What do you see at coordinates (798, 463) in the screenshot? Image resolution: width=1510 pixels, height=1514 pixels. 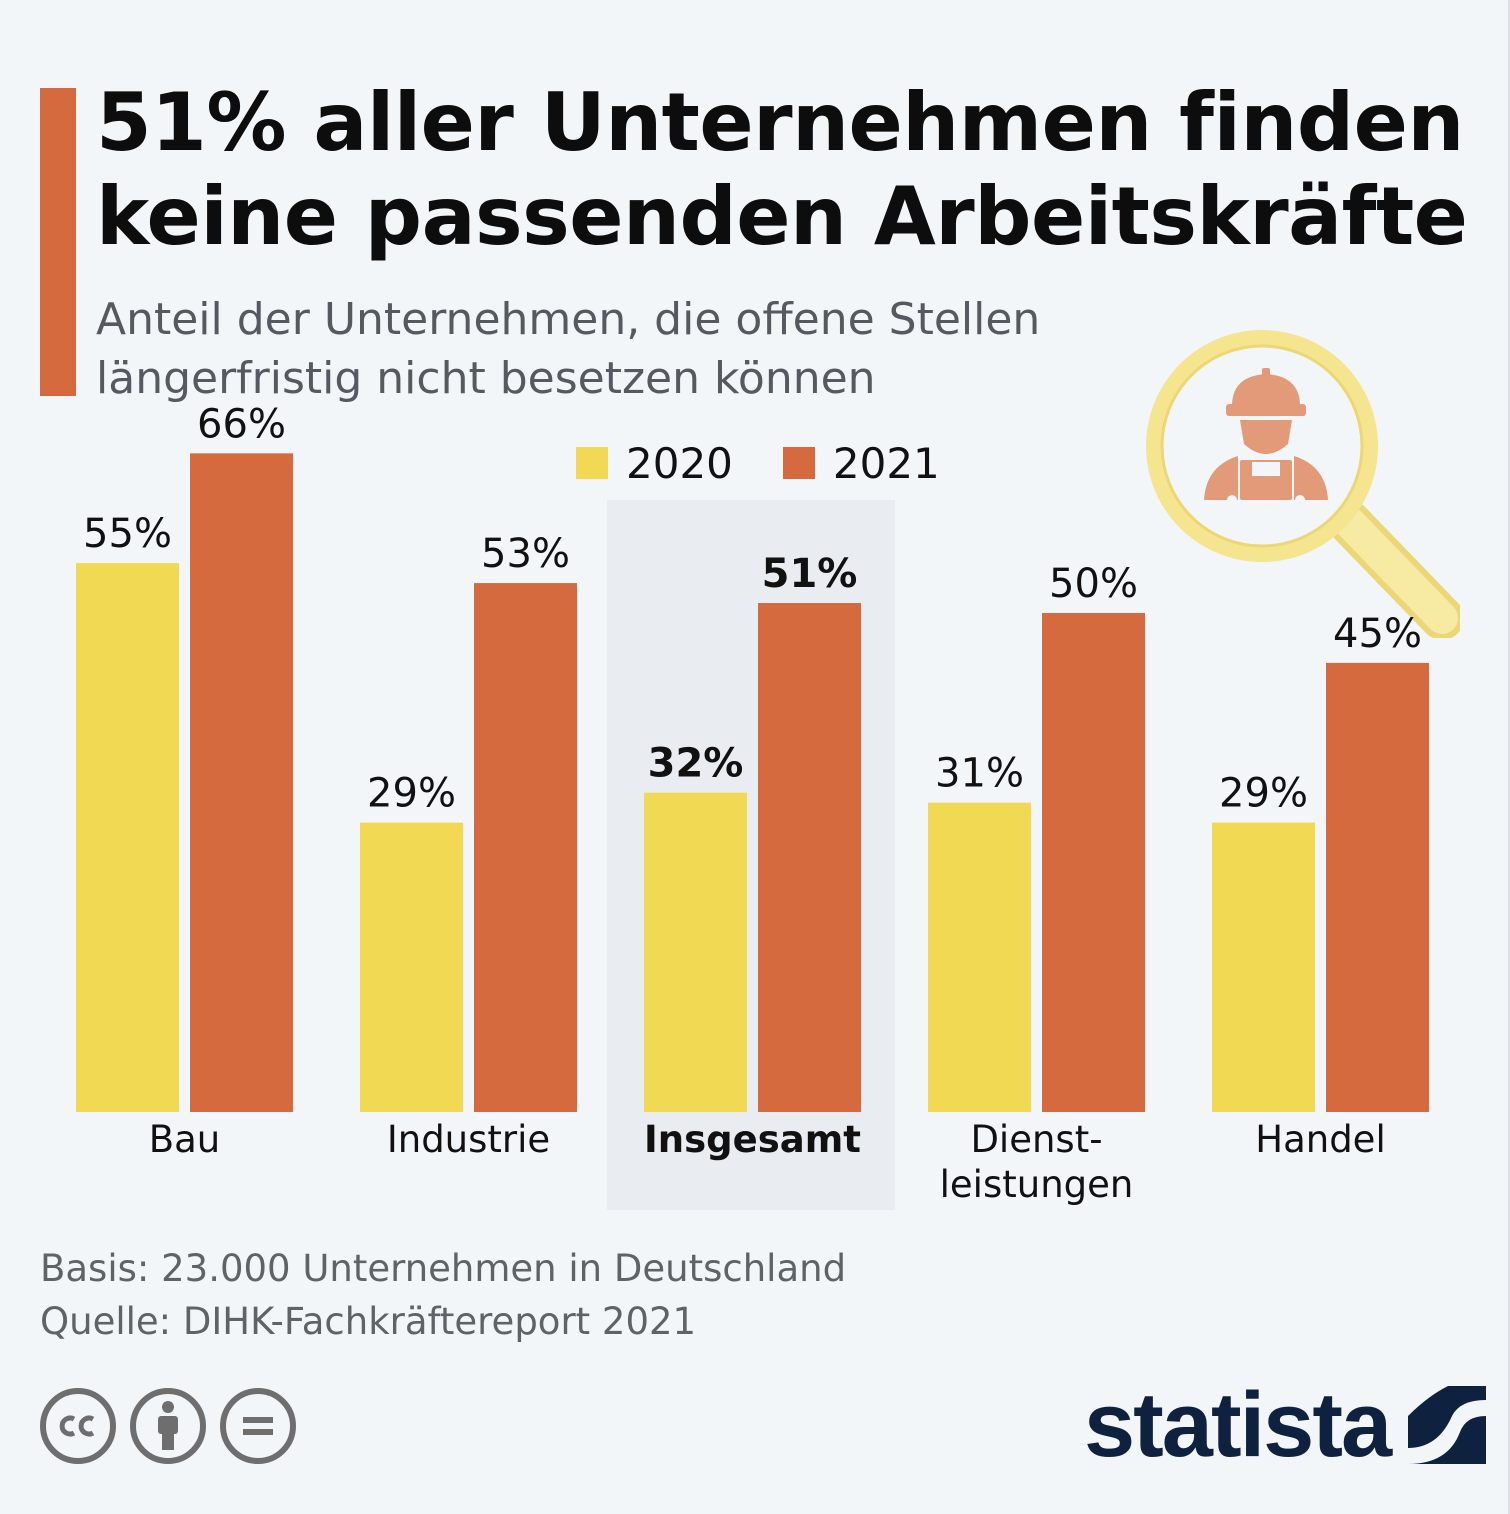 I see `legend-swatch-2021` at bounding box center [798, 463].